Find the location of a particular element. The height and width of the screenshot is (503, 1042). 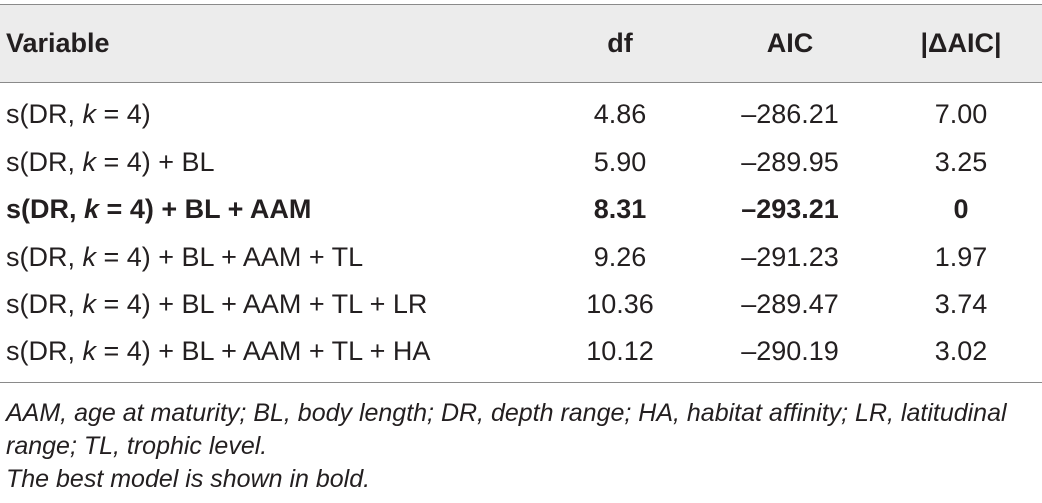

cell-aic: –286.21 is located at coordinates (790, 114).